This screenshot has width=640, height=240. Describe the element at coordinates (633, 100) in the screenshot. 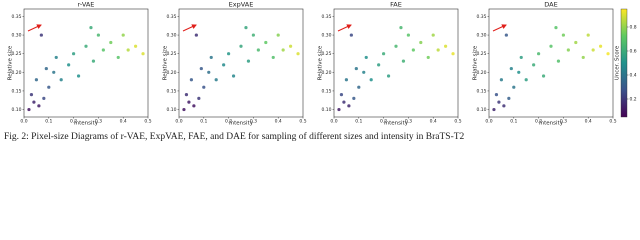

I see `colorbar-tick-label: 0.2` at that location.